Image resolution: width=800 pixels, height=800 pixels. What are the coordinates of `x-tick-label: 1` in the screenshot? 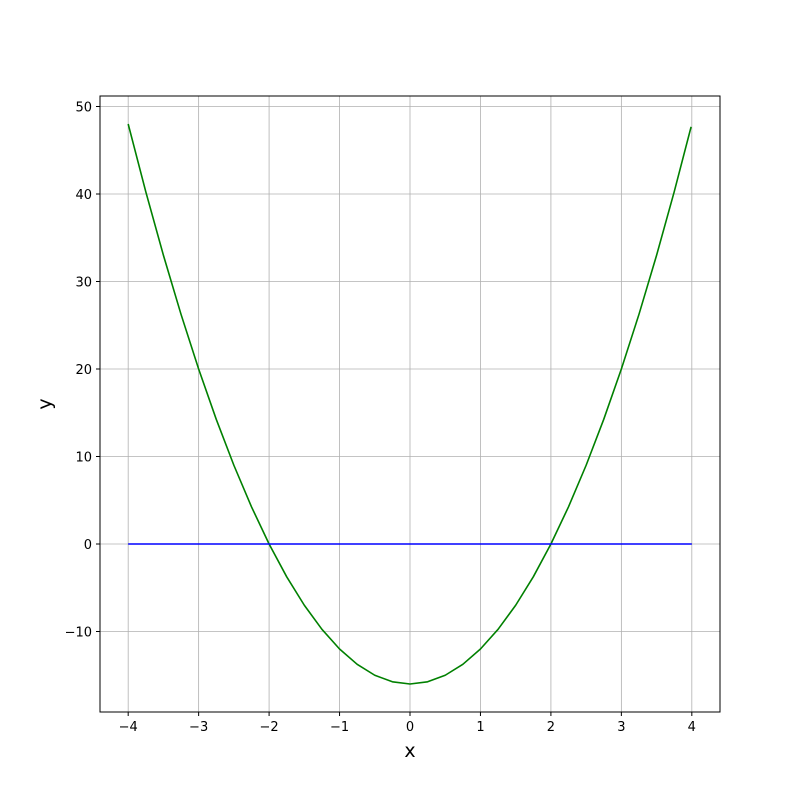 It's located at (480, 727).